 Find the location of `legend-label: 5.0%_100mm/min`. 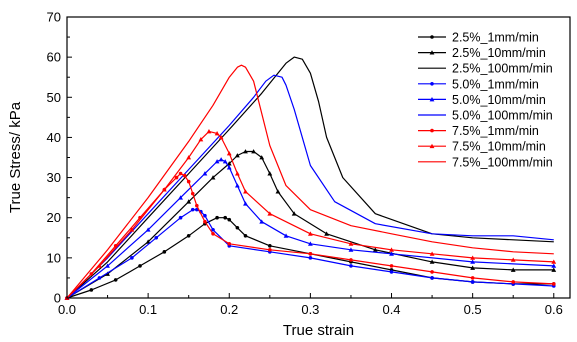

legend-label: 5.0%_100mm/min is located at coordinates (502, 116).